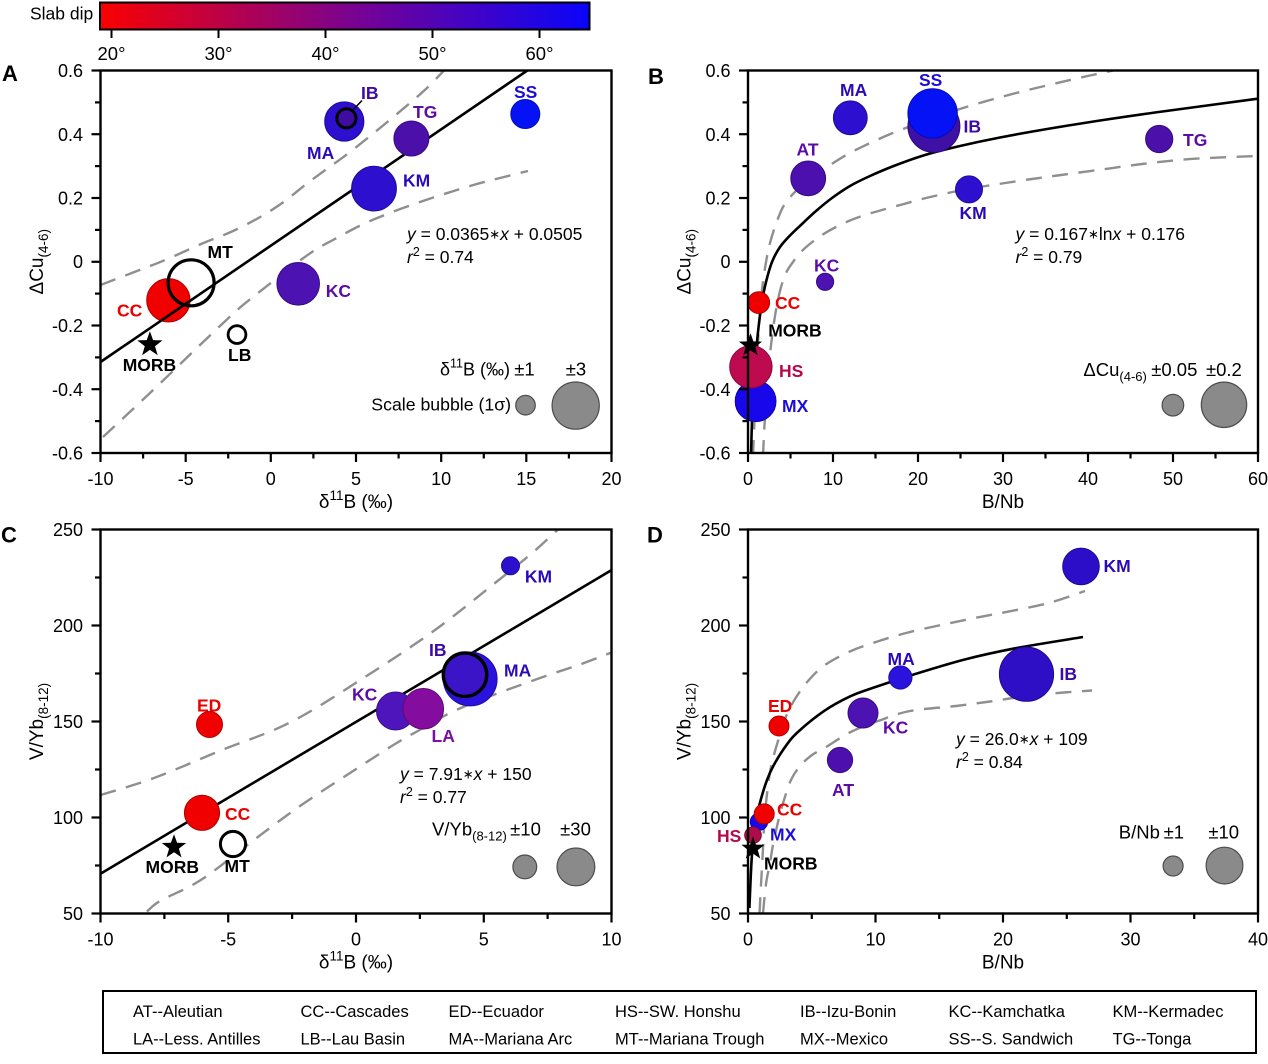  I want to click on svg-text: -0.6, so click(714, 454).